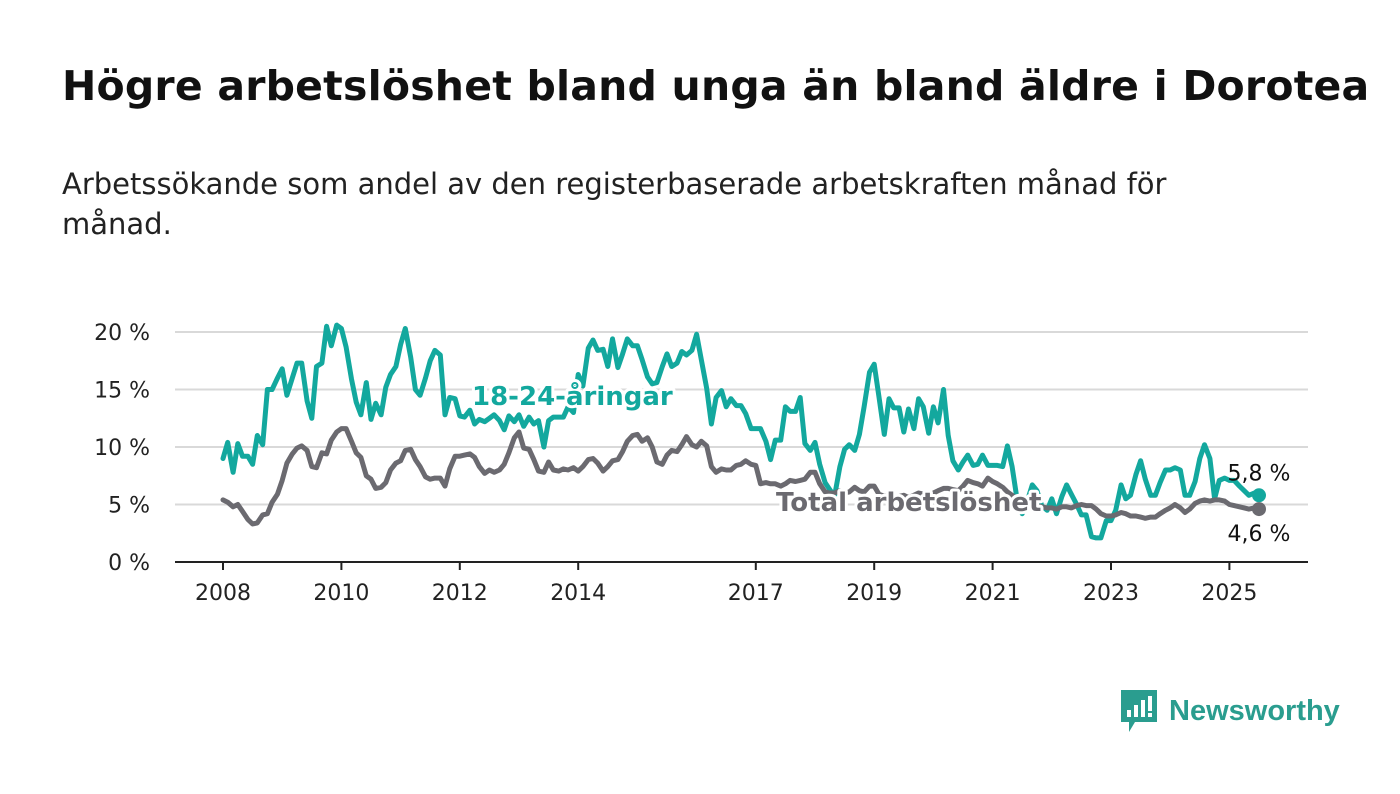  I want to click on end-value-label: 4,6 %, so click(1259, 534).